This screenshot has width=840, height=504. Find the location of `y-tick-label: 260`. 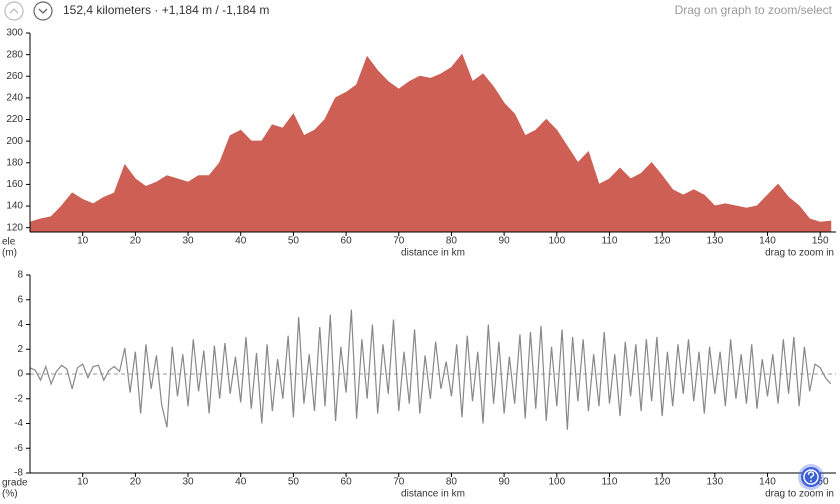

y-tick-label: 260 is located at coordinates (14, 76).